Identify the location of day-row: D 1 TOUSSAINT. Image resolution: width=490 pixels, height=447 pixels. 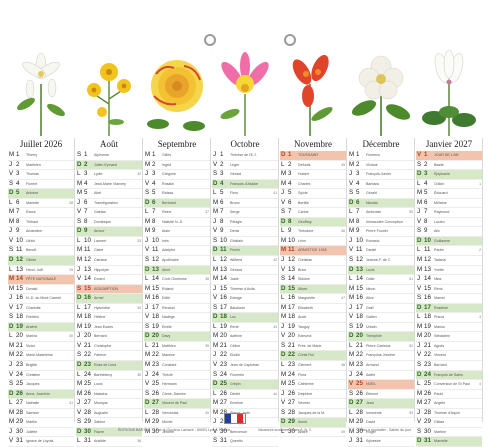
(313, 156).